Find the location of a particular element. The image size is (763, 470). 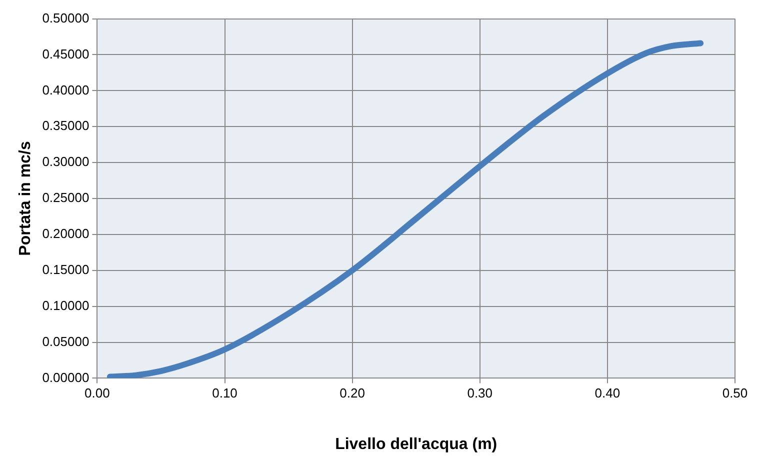

y-tick-label: 0.30000 is located at coordinates (66, 162).